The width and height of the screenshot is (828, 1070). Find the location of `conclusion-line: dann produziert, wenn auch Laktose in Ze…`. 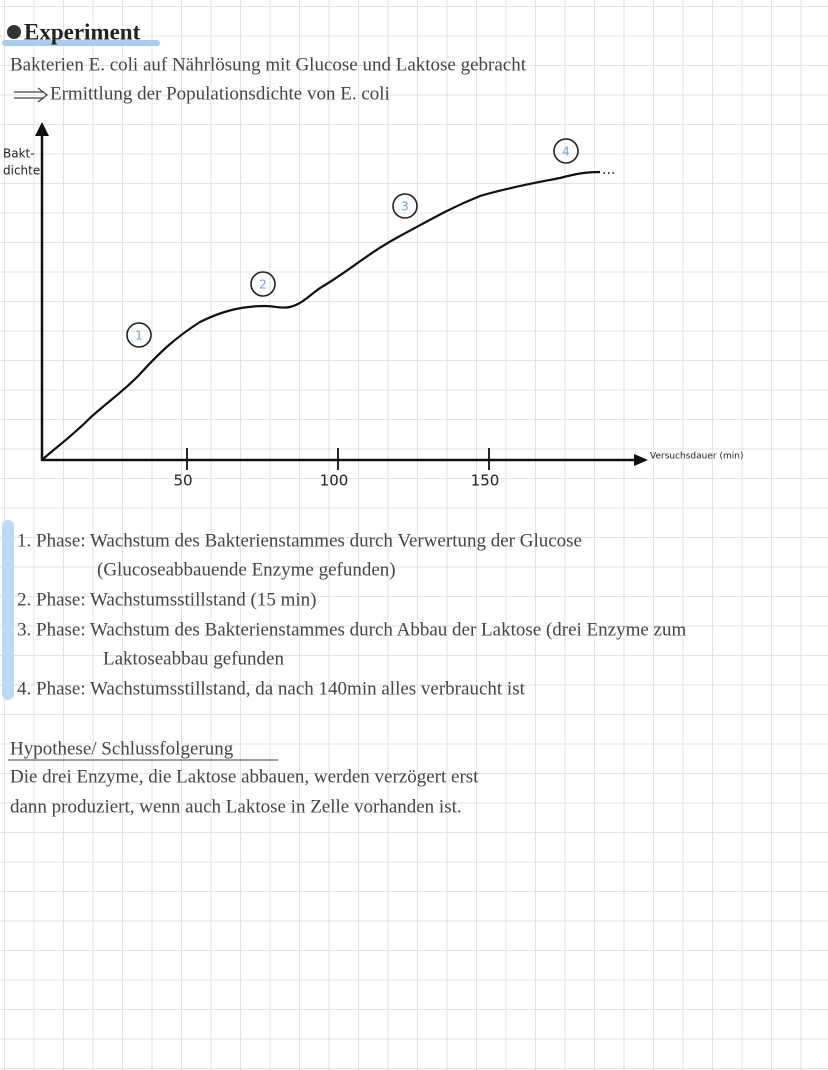

conclusion-line: dann produziert, wenn auch Laktose in Ze… is located at coordinates (236, 806).